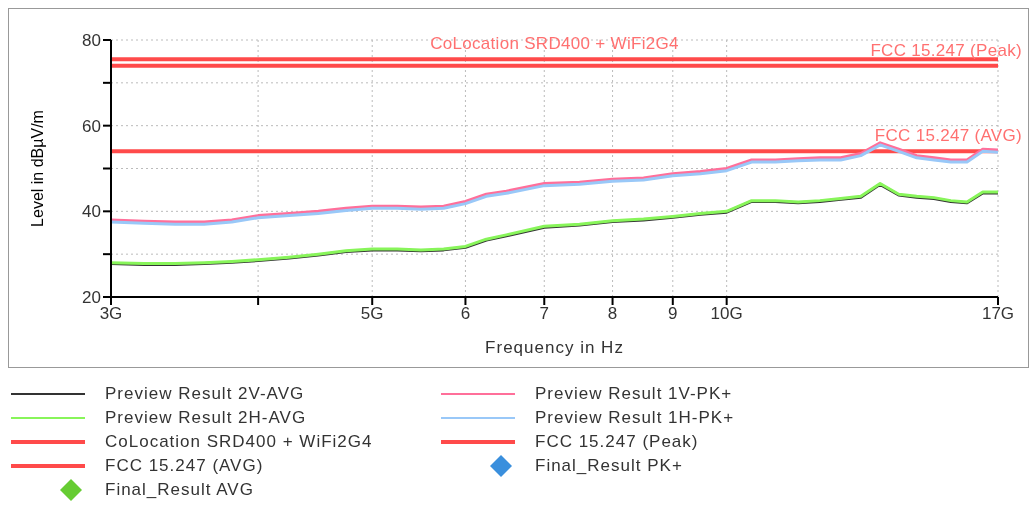 Image resolution: width=1031 pixels, height=513 pixels. What do you see at coordinates (179, 490) in the screenshot?
I see `legend-label: Final_Result AVG` at bounding box center [179, 490].